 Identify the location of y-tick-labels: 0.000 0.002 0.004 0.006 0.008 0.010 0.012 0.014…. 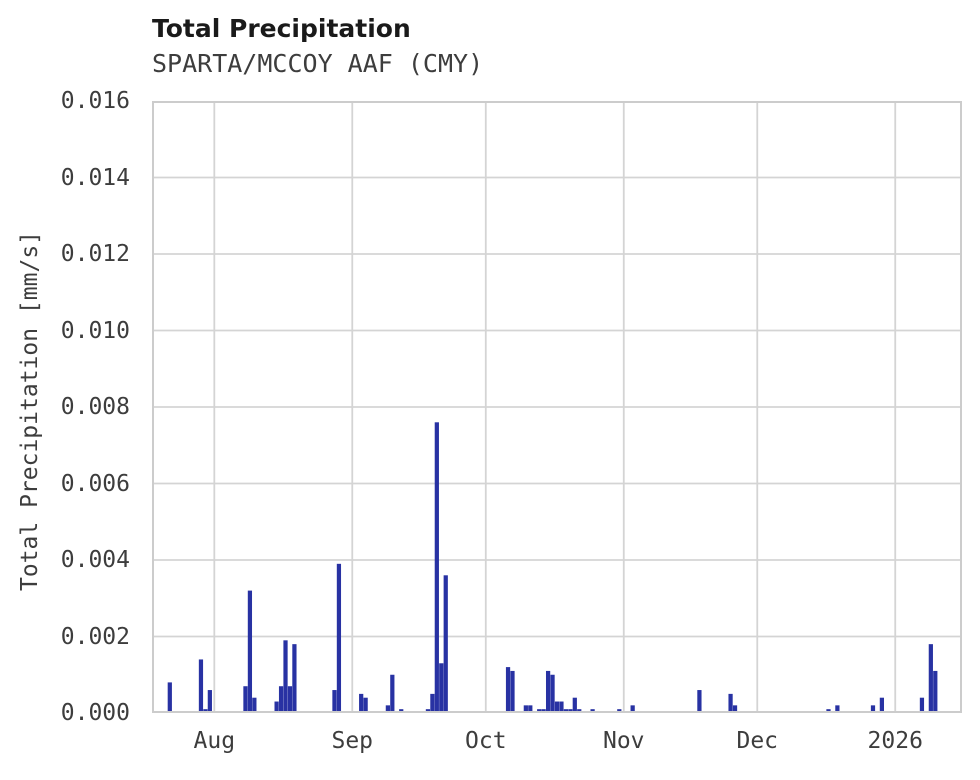
(65, 407).